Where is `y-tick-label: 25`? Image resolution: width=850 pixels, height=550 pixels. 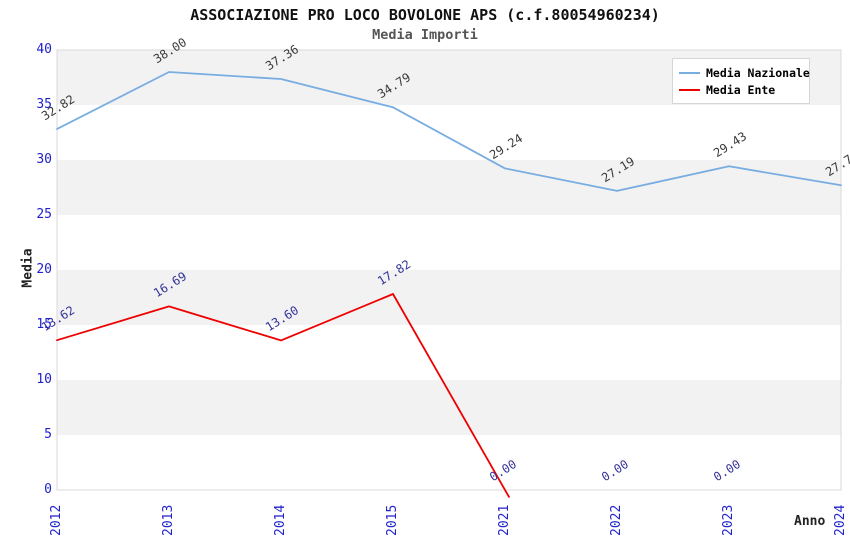 y-tick-label: 25 is located at coordinates (44, 214).